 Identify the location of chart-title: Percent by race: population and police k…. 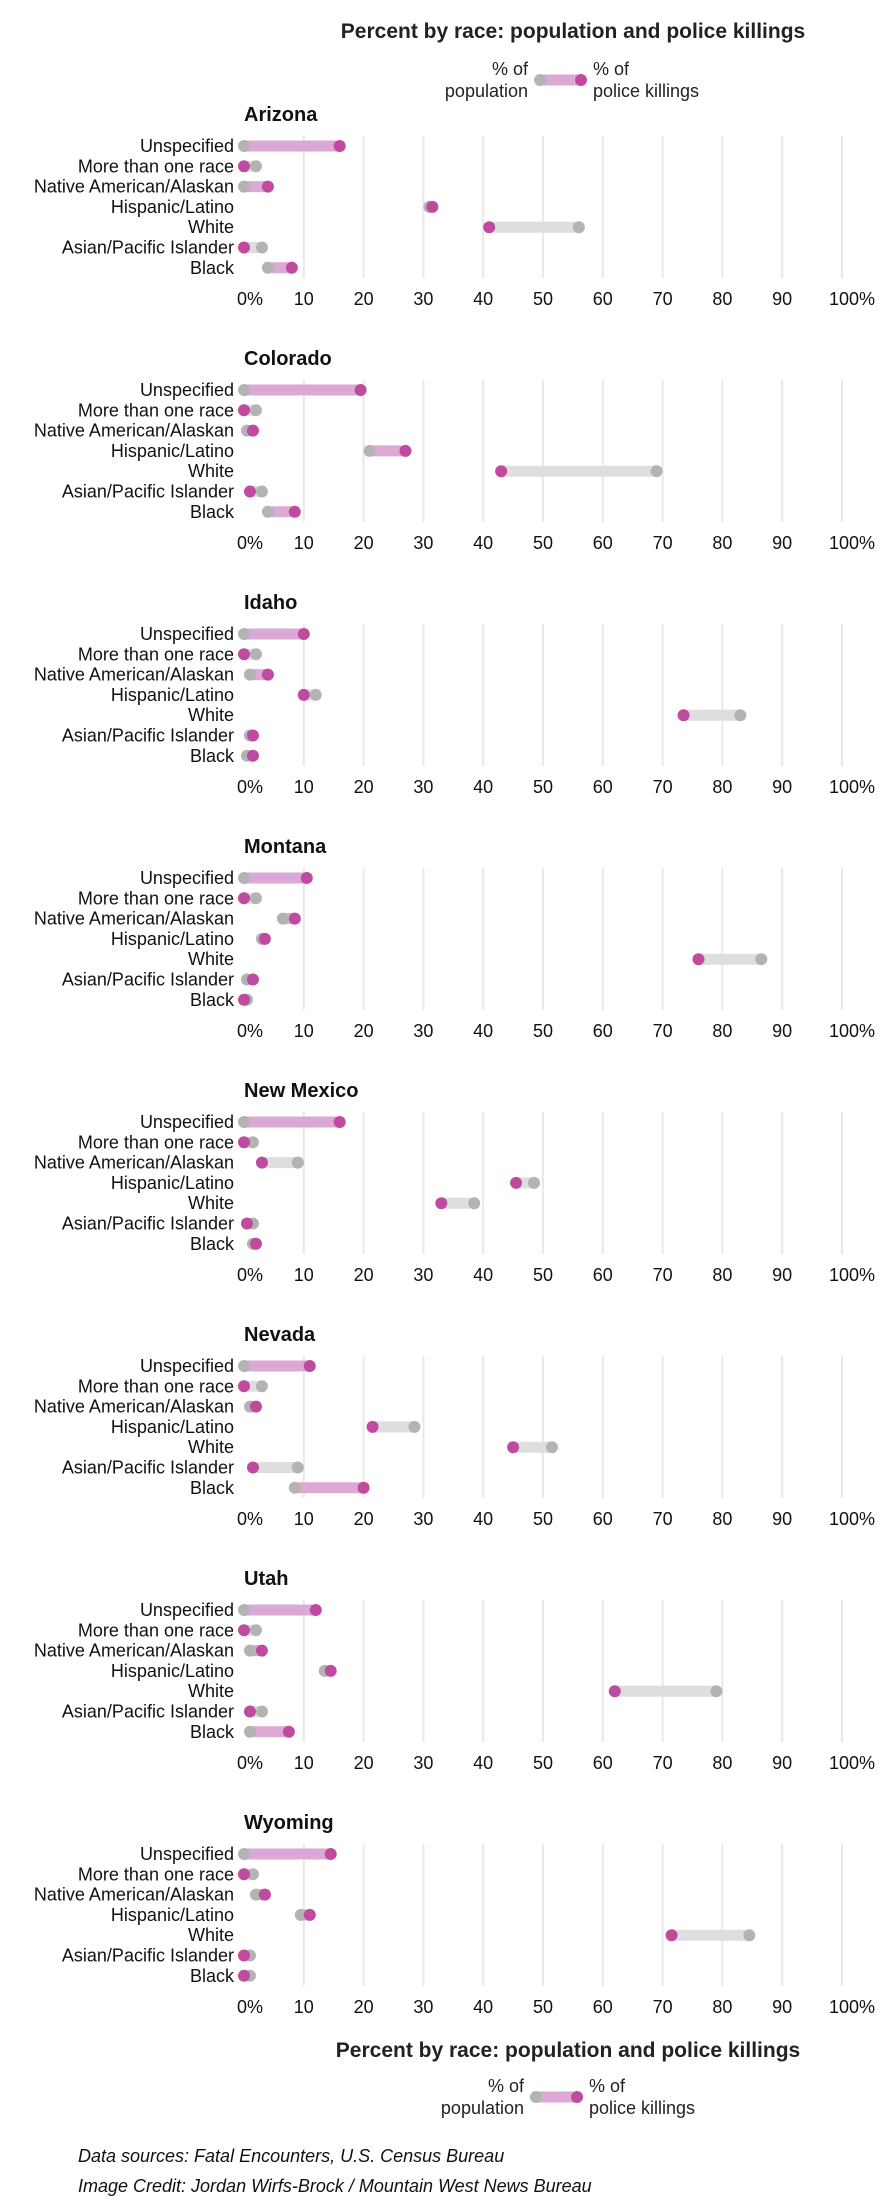
(573, 31).